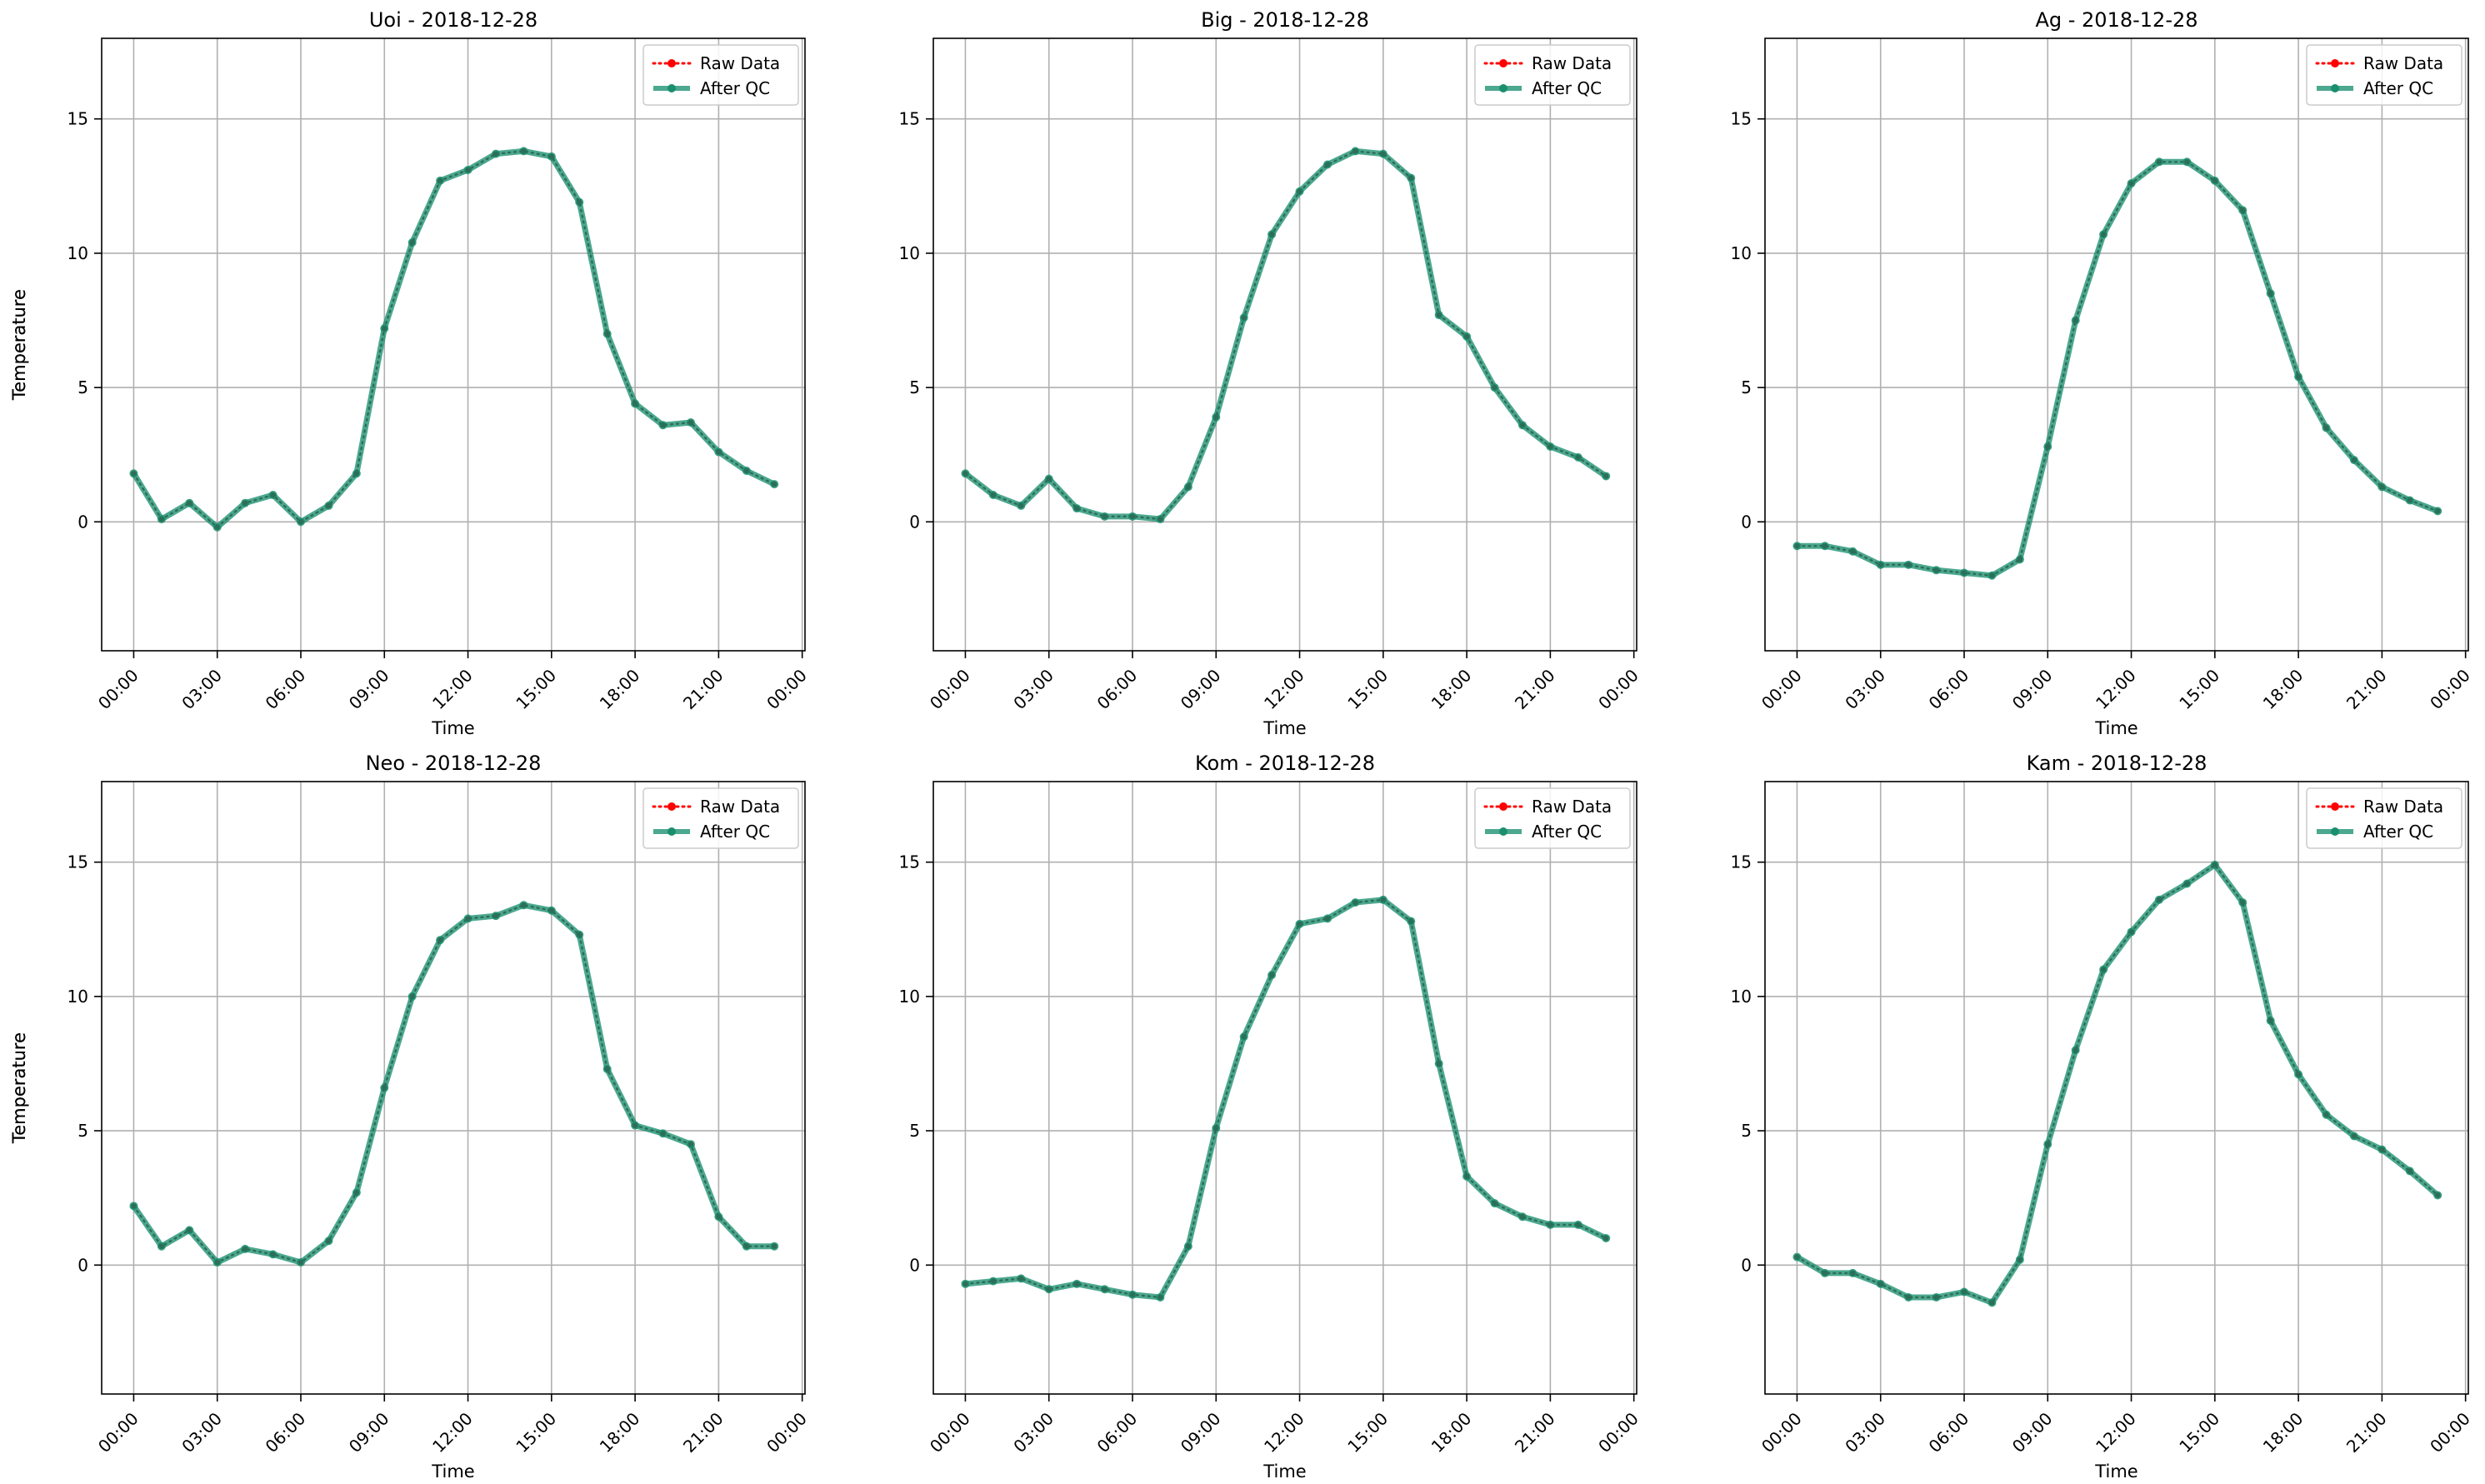 This screenshot has height=1484, width=2485. Describe the element at coordinates (2117, 764) in the screenshot. I see `chart-title: Kam - 2018-12-28` at that location.